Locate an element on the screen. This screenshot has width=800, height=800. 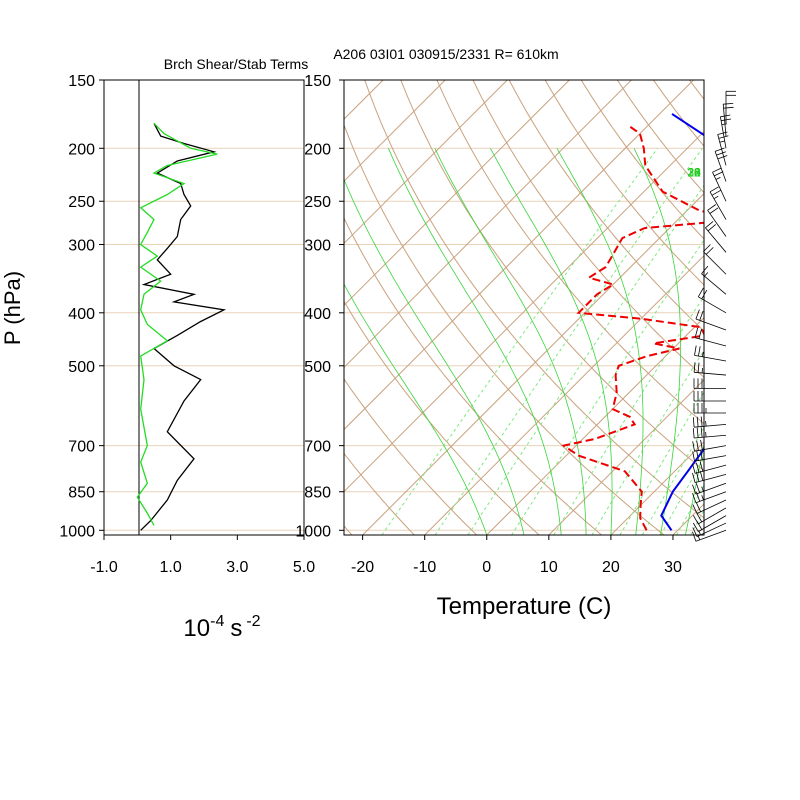
dewpoint-line is located at coordinates (632, 328).